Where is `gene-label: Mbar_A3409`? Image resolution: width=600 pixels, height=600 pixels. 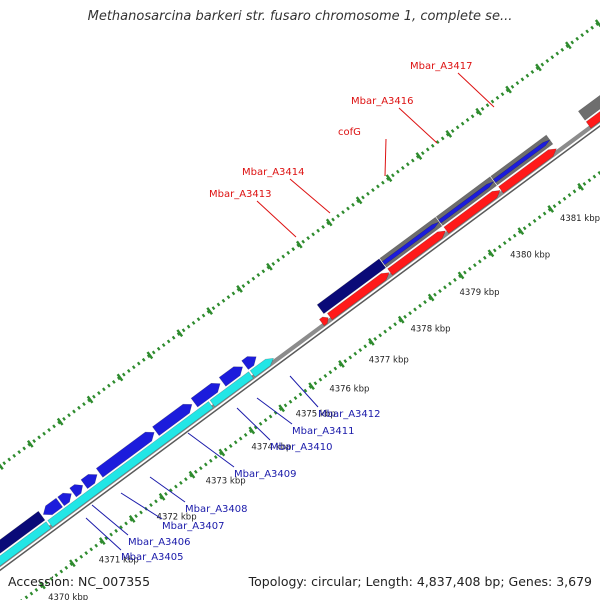 gene-label: Mbar_A3409 is located at coordinates (265, 474).